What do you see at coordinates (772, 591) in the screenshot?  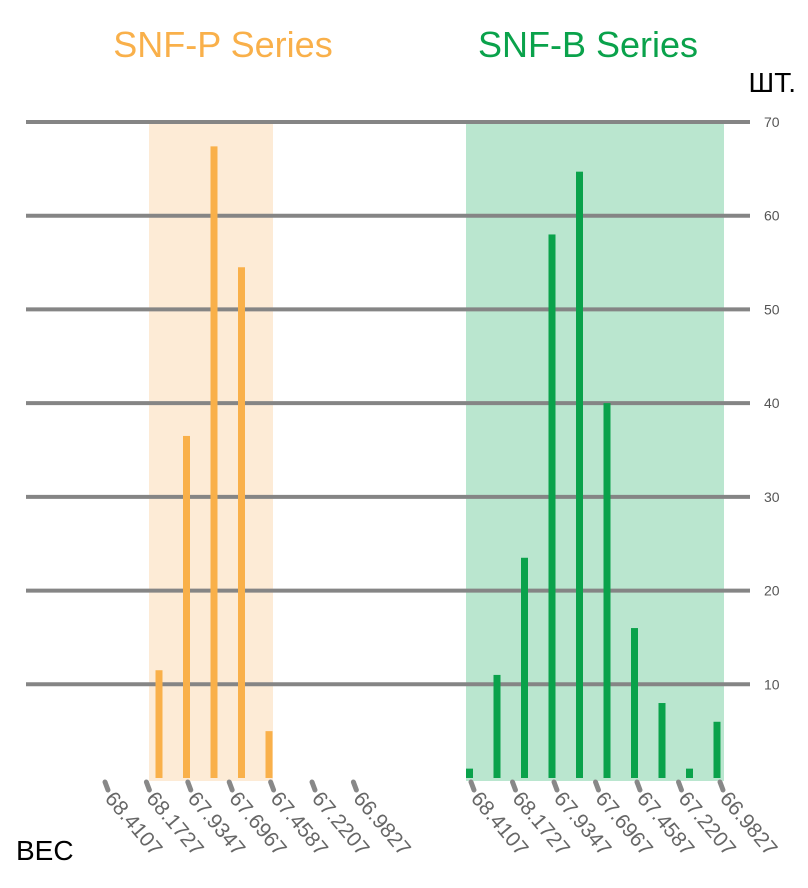 I see `y-tick-label-20: 20` at bounding box center [772, 591].